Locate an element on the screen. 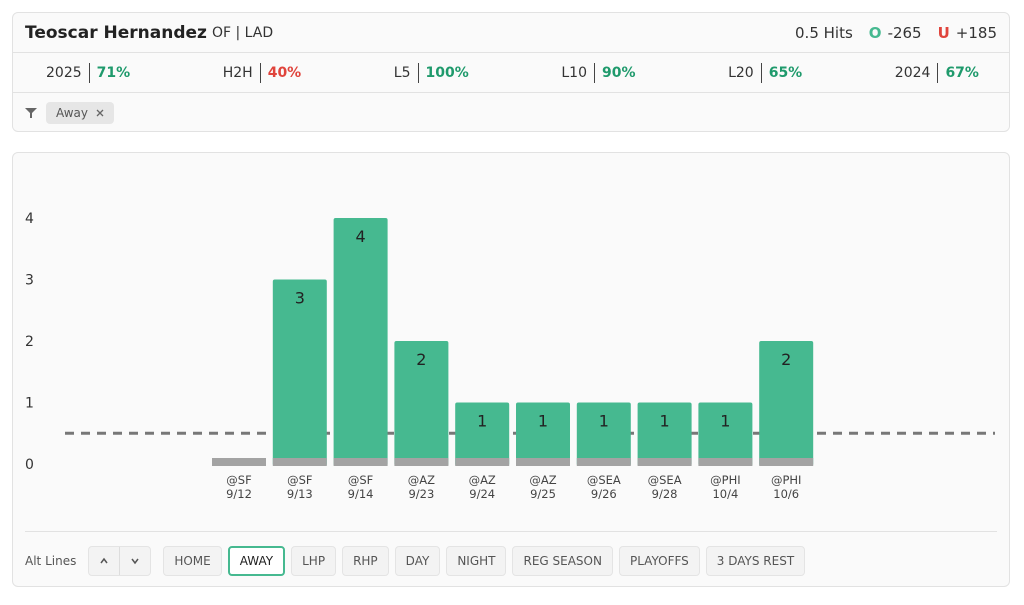 The width and height of the screenshot is (1024, 605). x-tick-label: @SF is located at coordinates (299, 480).